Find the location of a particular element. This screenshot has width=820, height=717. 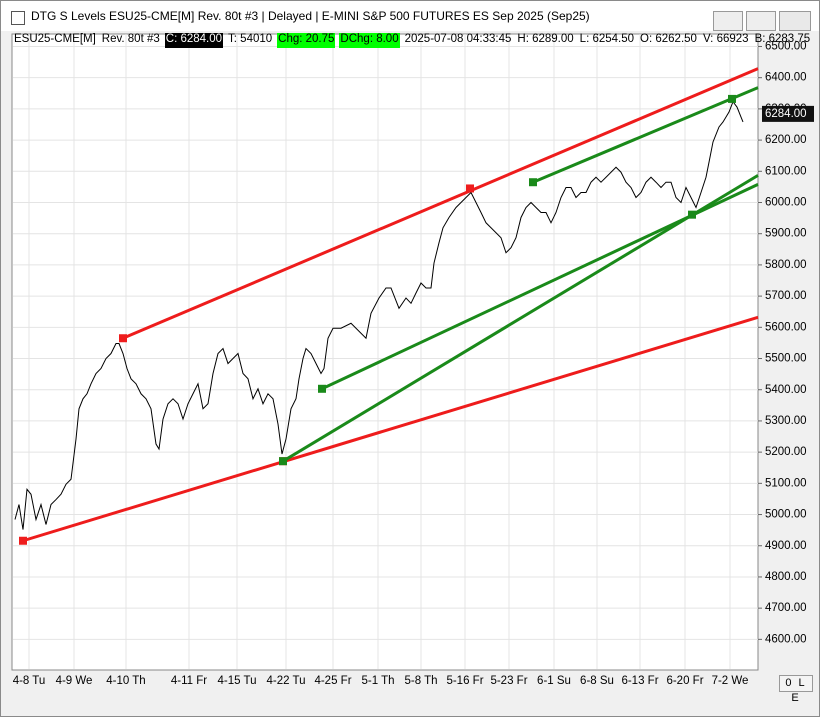

info-field: ESU25-CME[M] is located at coordinates (55, 39).